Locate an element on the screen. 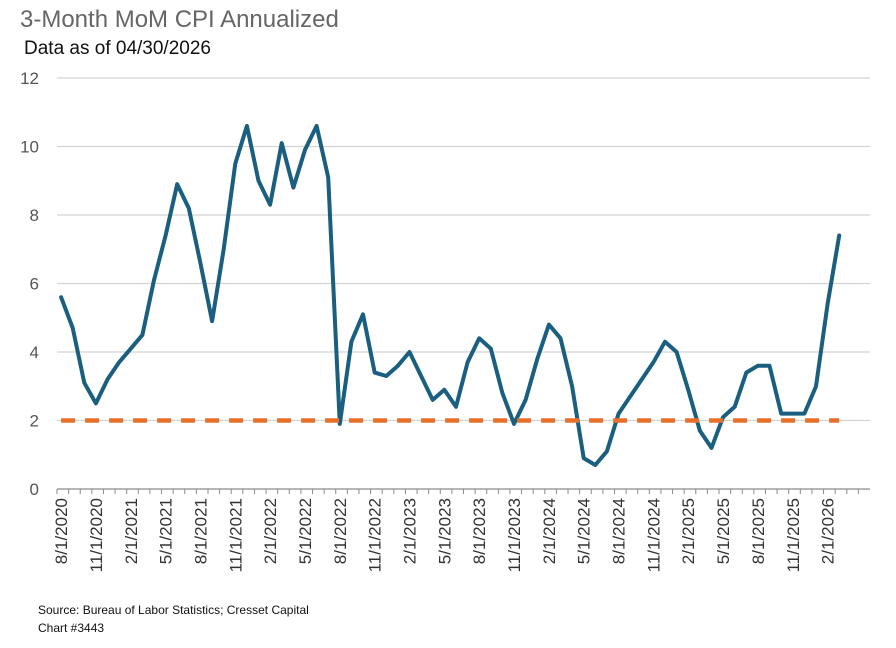  y-tick-label: 8 is located at coordinates (34, 215).